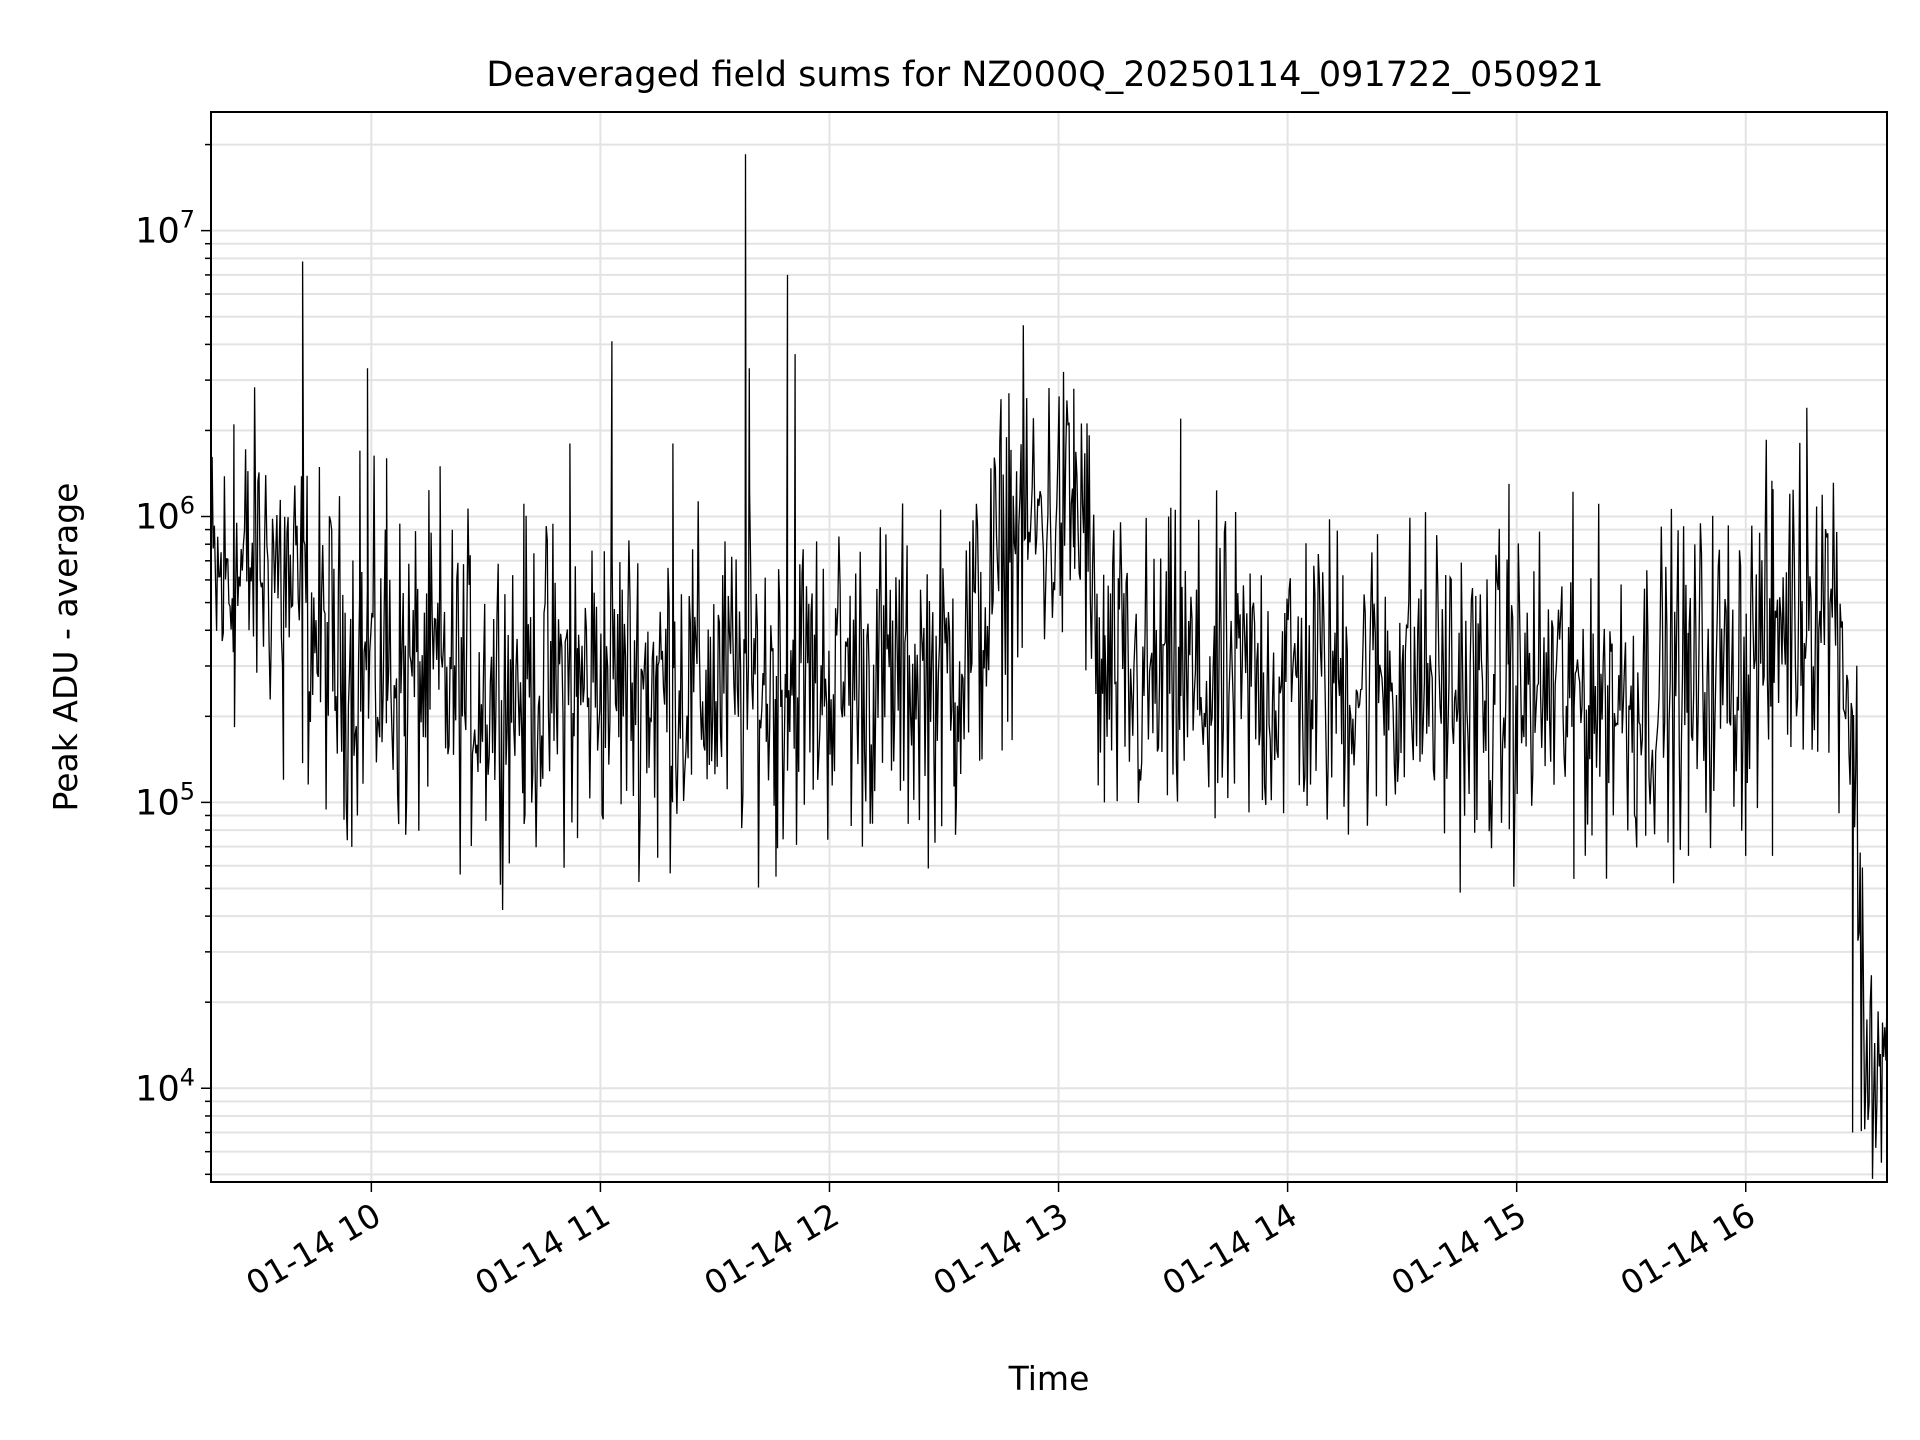  I want to click on x-tick-label: 01-14 16, so click(1688, 1249).